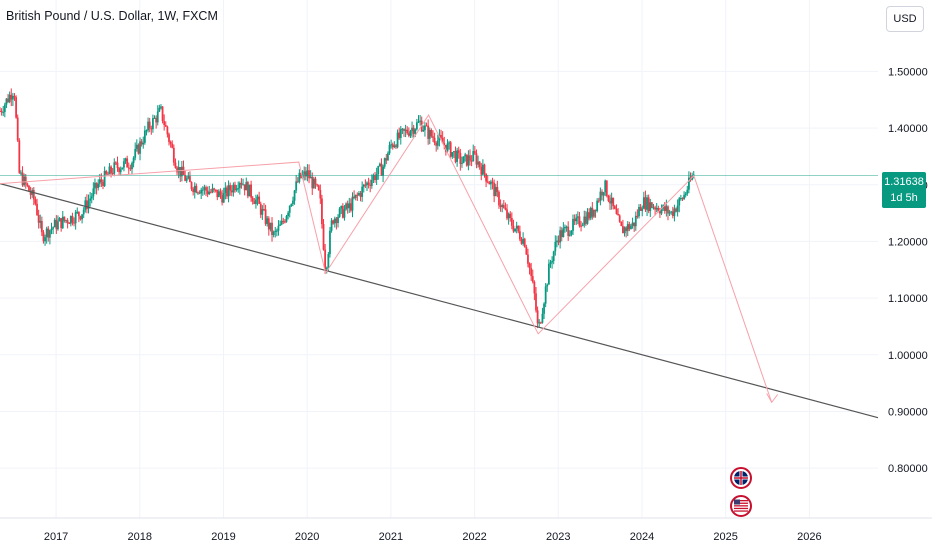  Describe the element at coordinates (741, 492) in the screenshot. I see `event-icons` at that location.